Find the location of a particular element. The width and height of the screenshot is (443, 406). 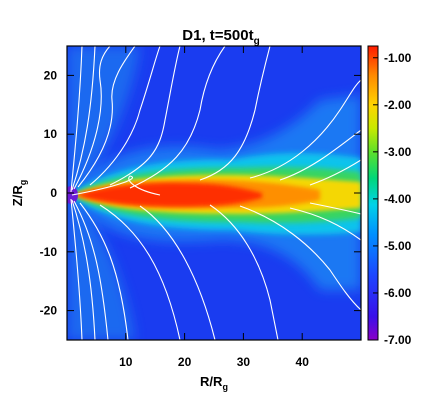

disk-red-core is located at coordinates (169, 194).